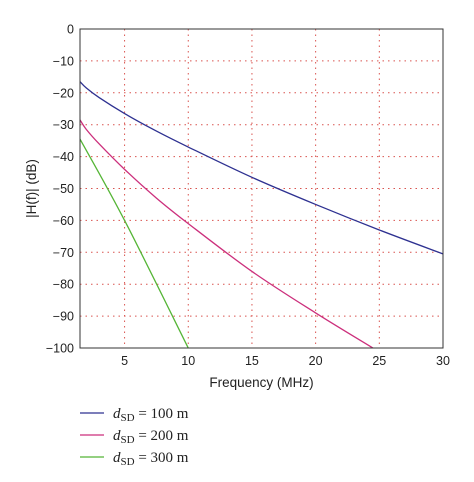 The image size is (474, 482). What do you see at coordinates (151, 459) in the screenshot?
I see `legend-label: dSD = 300 m` at bounding box center [151, 459].